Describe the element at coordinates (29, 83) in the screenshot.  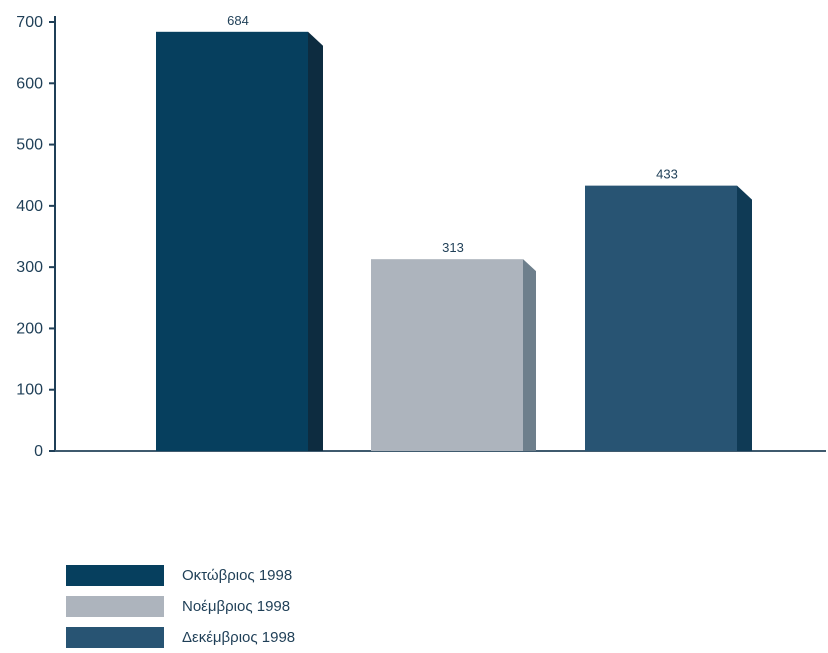
I see `y-tick-label: 600` at that location.